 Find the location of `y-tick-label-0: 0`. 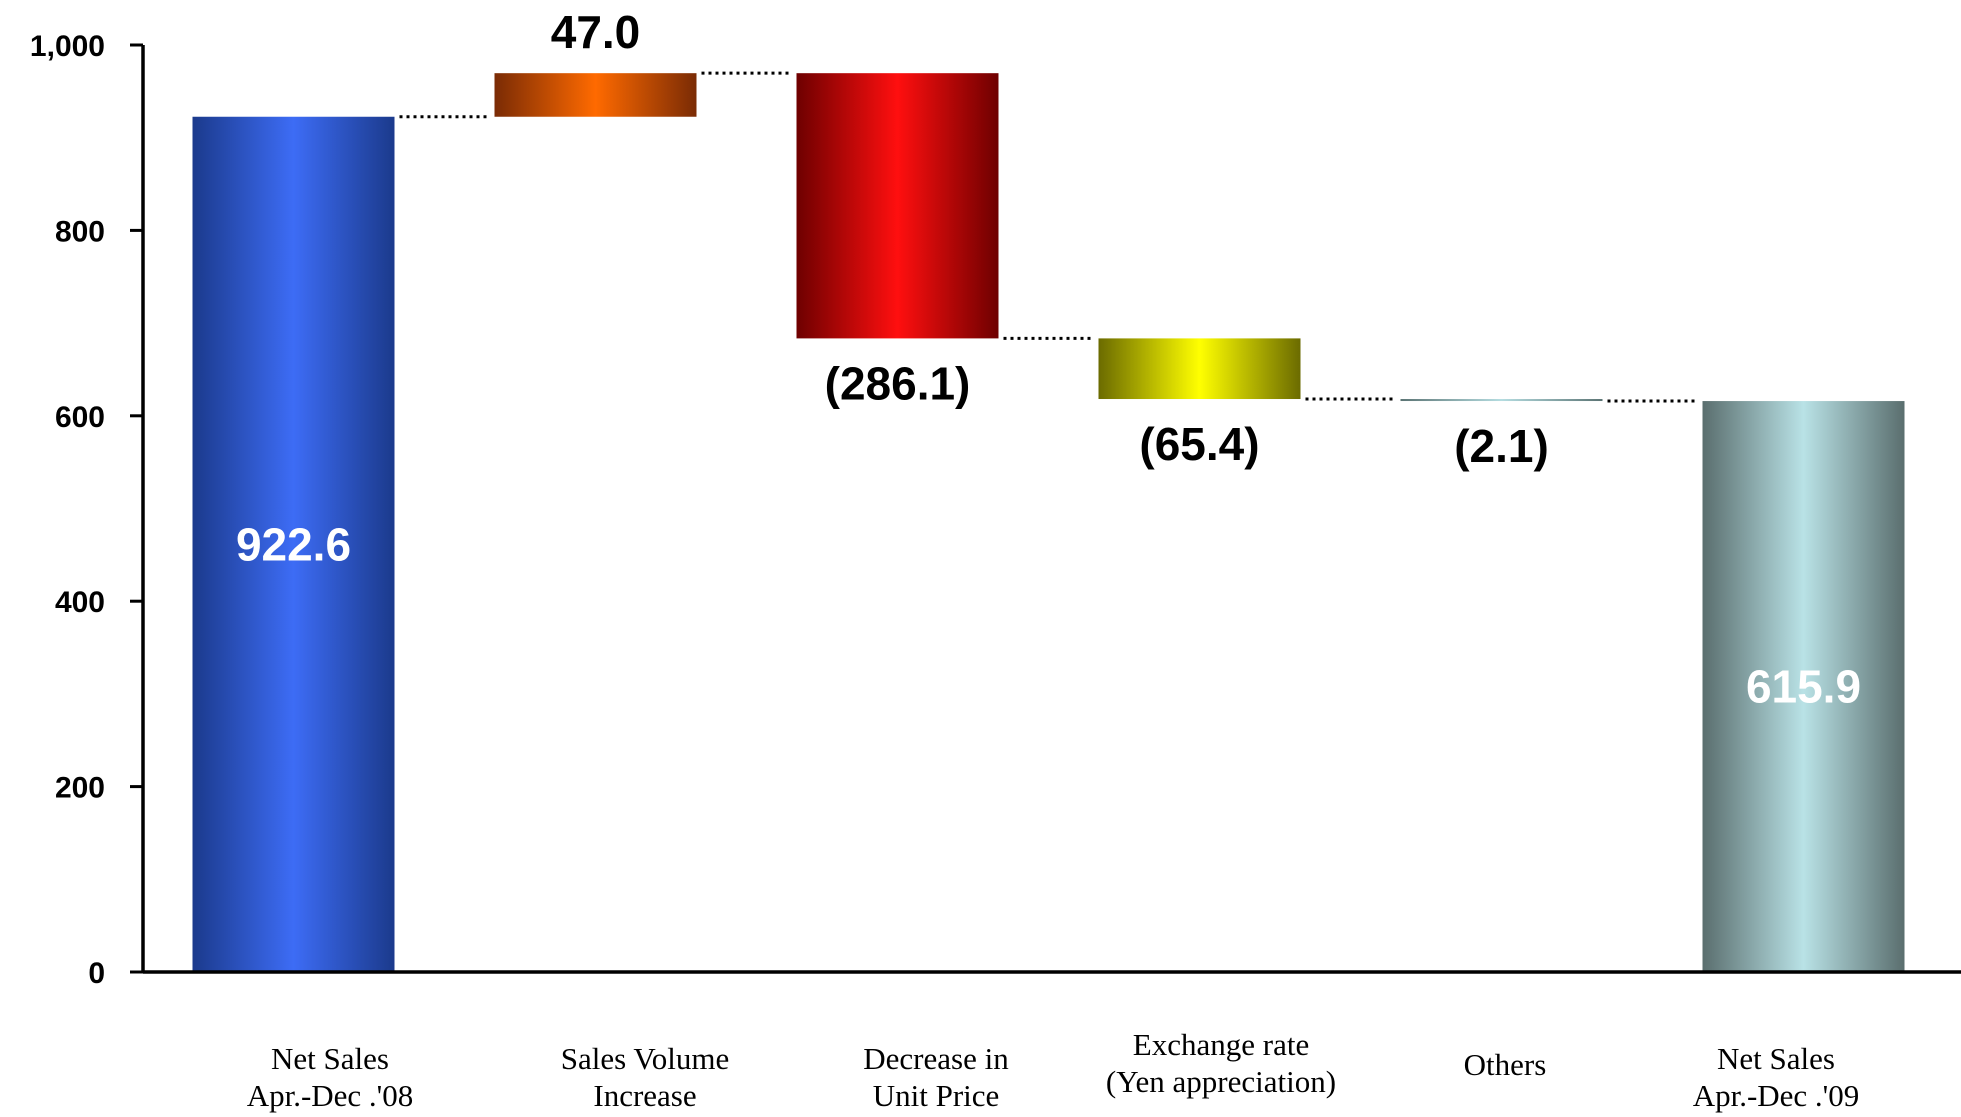

y-tick-label-0: 0 is located at coordinates (96, 973).